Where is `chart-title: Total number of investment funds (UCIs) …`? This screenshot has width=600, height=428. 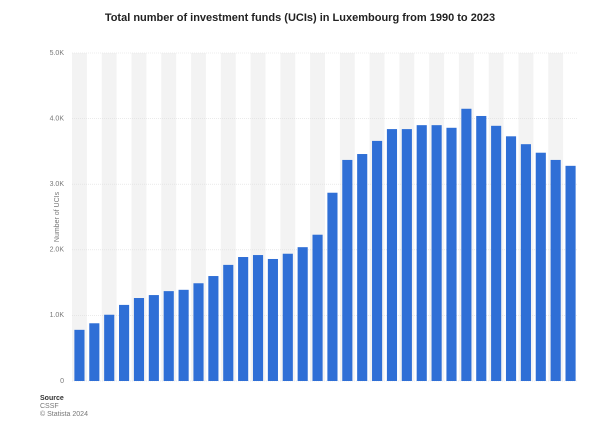
chart-title: Total number of investment funds (UCIs) … is located at coordinates (300, 18).